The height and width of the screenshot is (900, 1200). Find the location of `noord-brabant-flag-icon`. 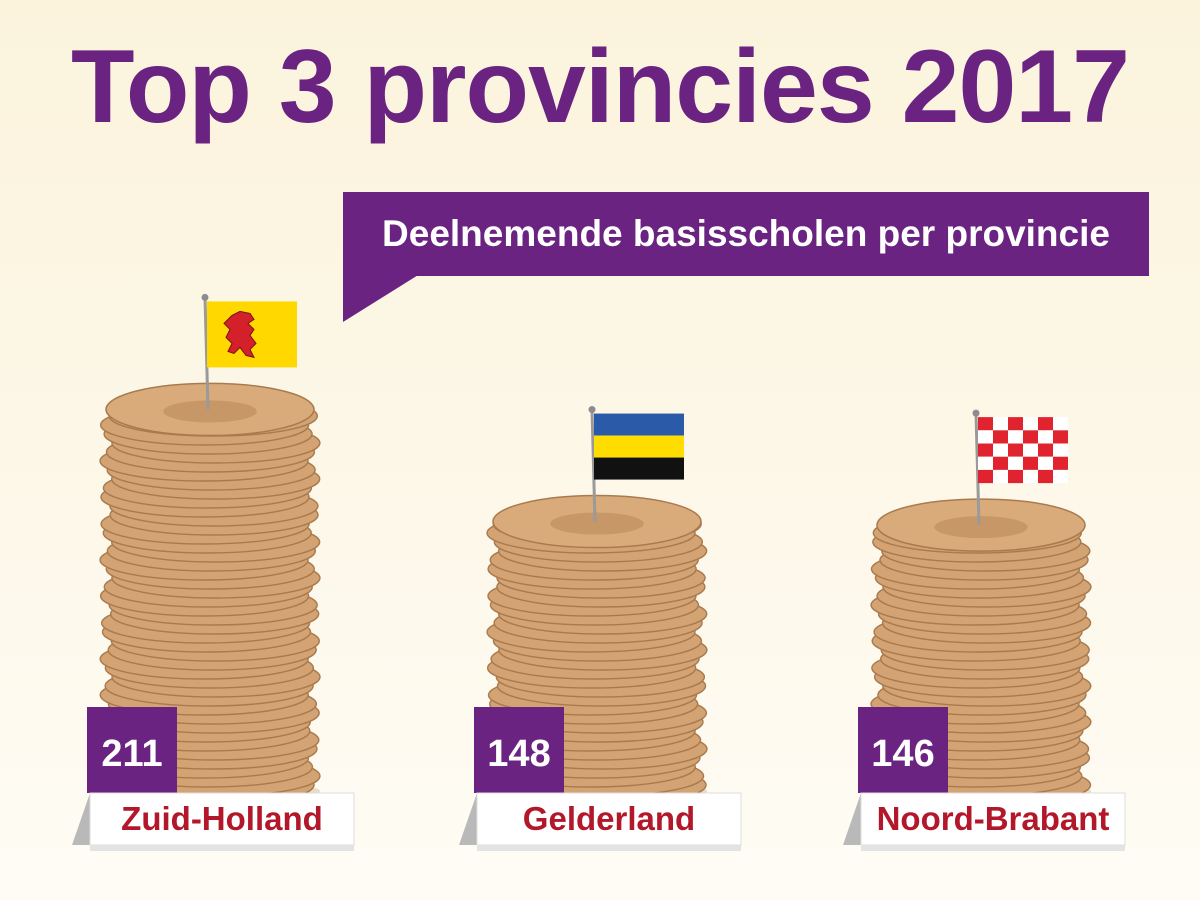

noord-brabant-flag-icon is located at coordinates (1023, 450).